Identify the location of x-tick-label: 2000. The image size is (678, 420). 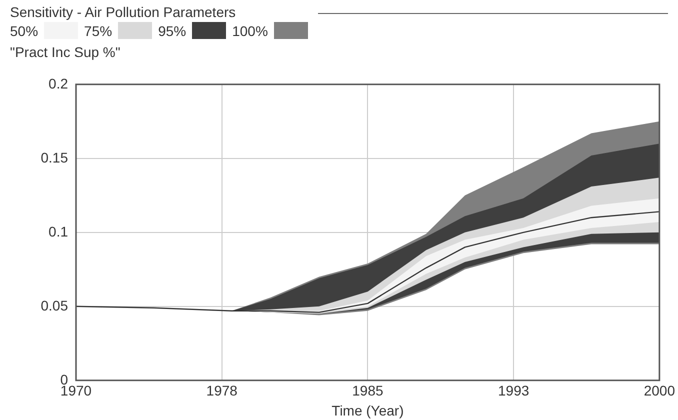
(660, 390).